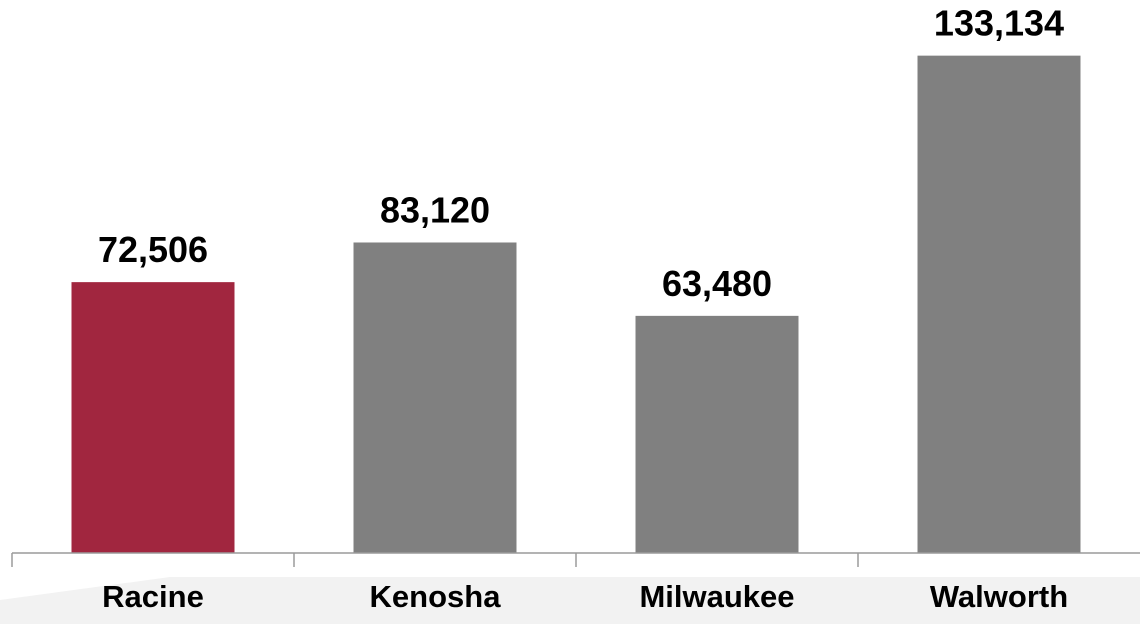  What do you see at coordinates (575, 559) in the screenshot?
I see `x-axis` at bounding box center [575, 559].